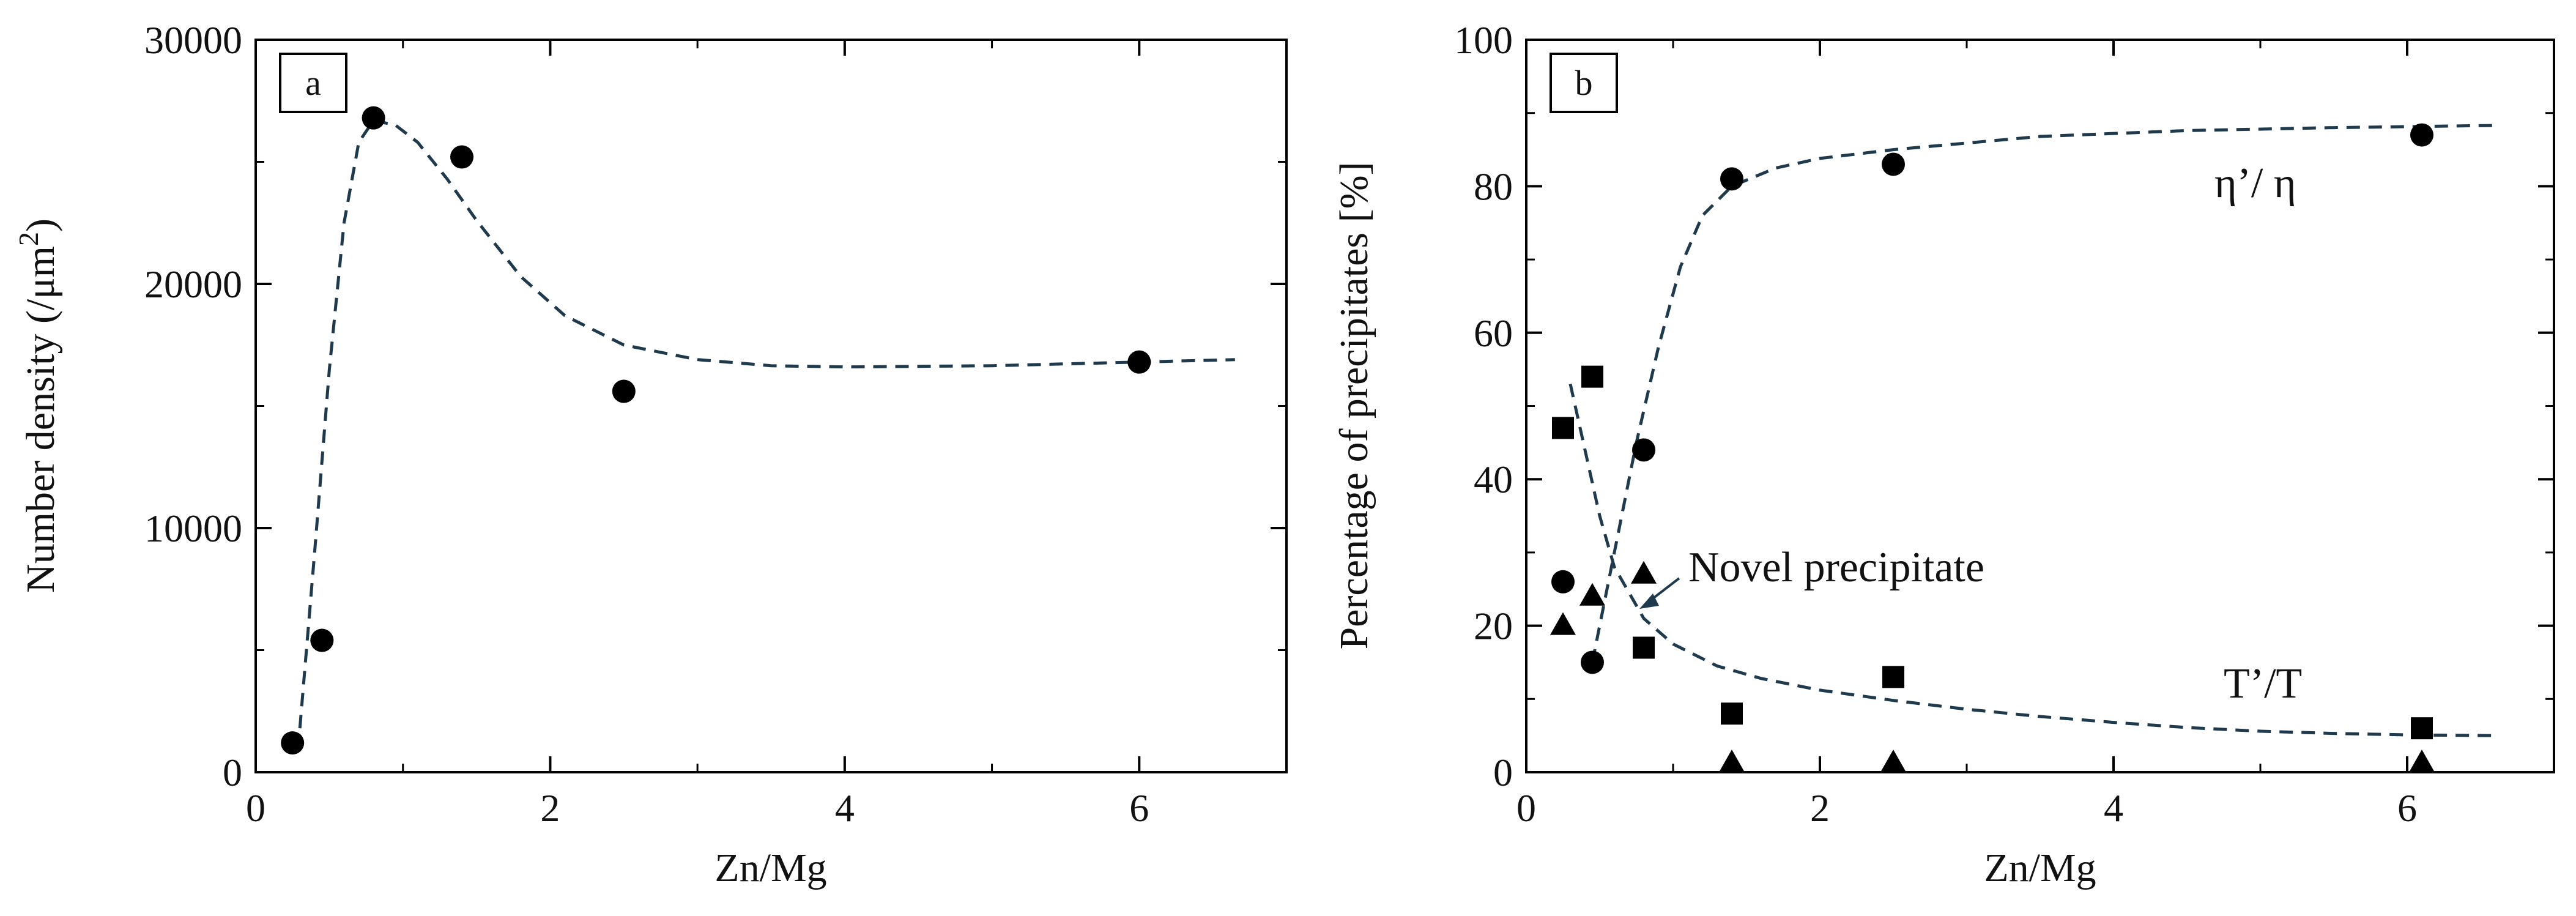 The width and height of the screenshot is (2576, 916). Describe the element at coordinates (1354, 405) in the screenshot. I see `panel-b-ylabel: Percentage of precipitates [%]` at that location.